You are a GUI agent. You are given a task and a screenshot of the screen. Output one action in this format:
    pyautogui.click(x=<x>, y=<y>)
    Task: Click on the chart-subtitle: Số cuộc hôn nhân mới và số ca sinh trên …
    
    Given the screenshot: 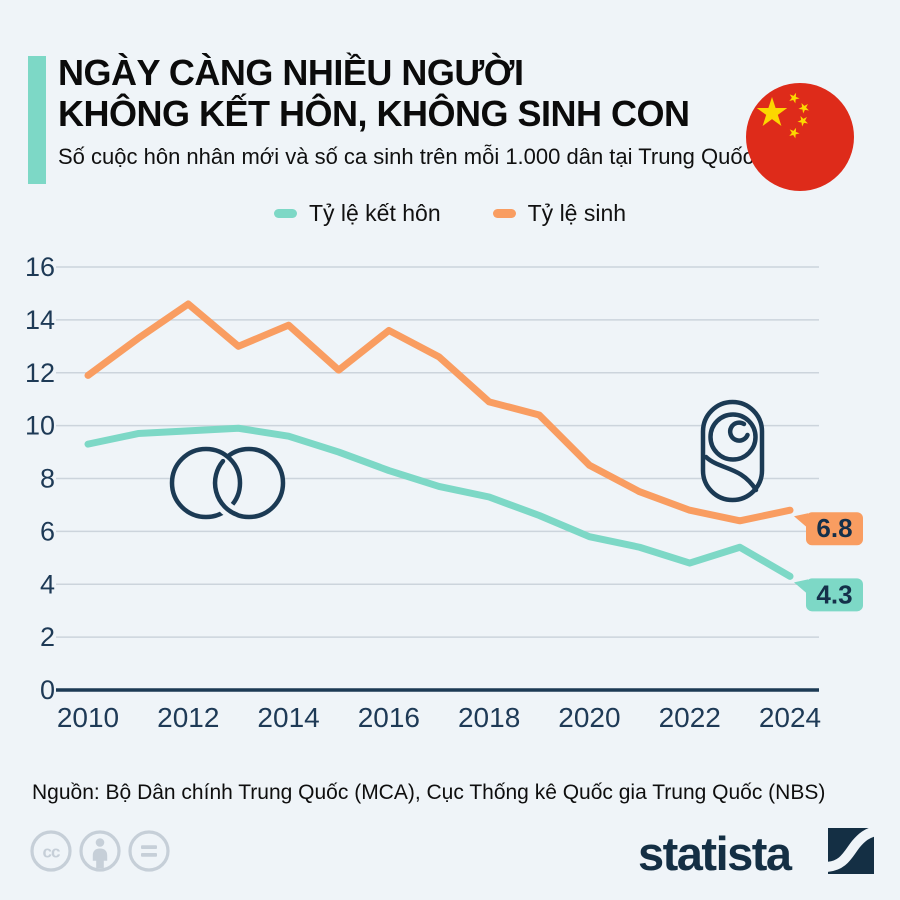 What is the action you would take?
    pyautogui.click(x=409, y=156)
    